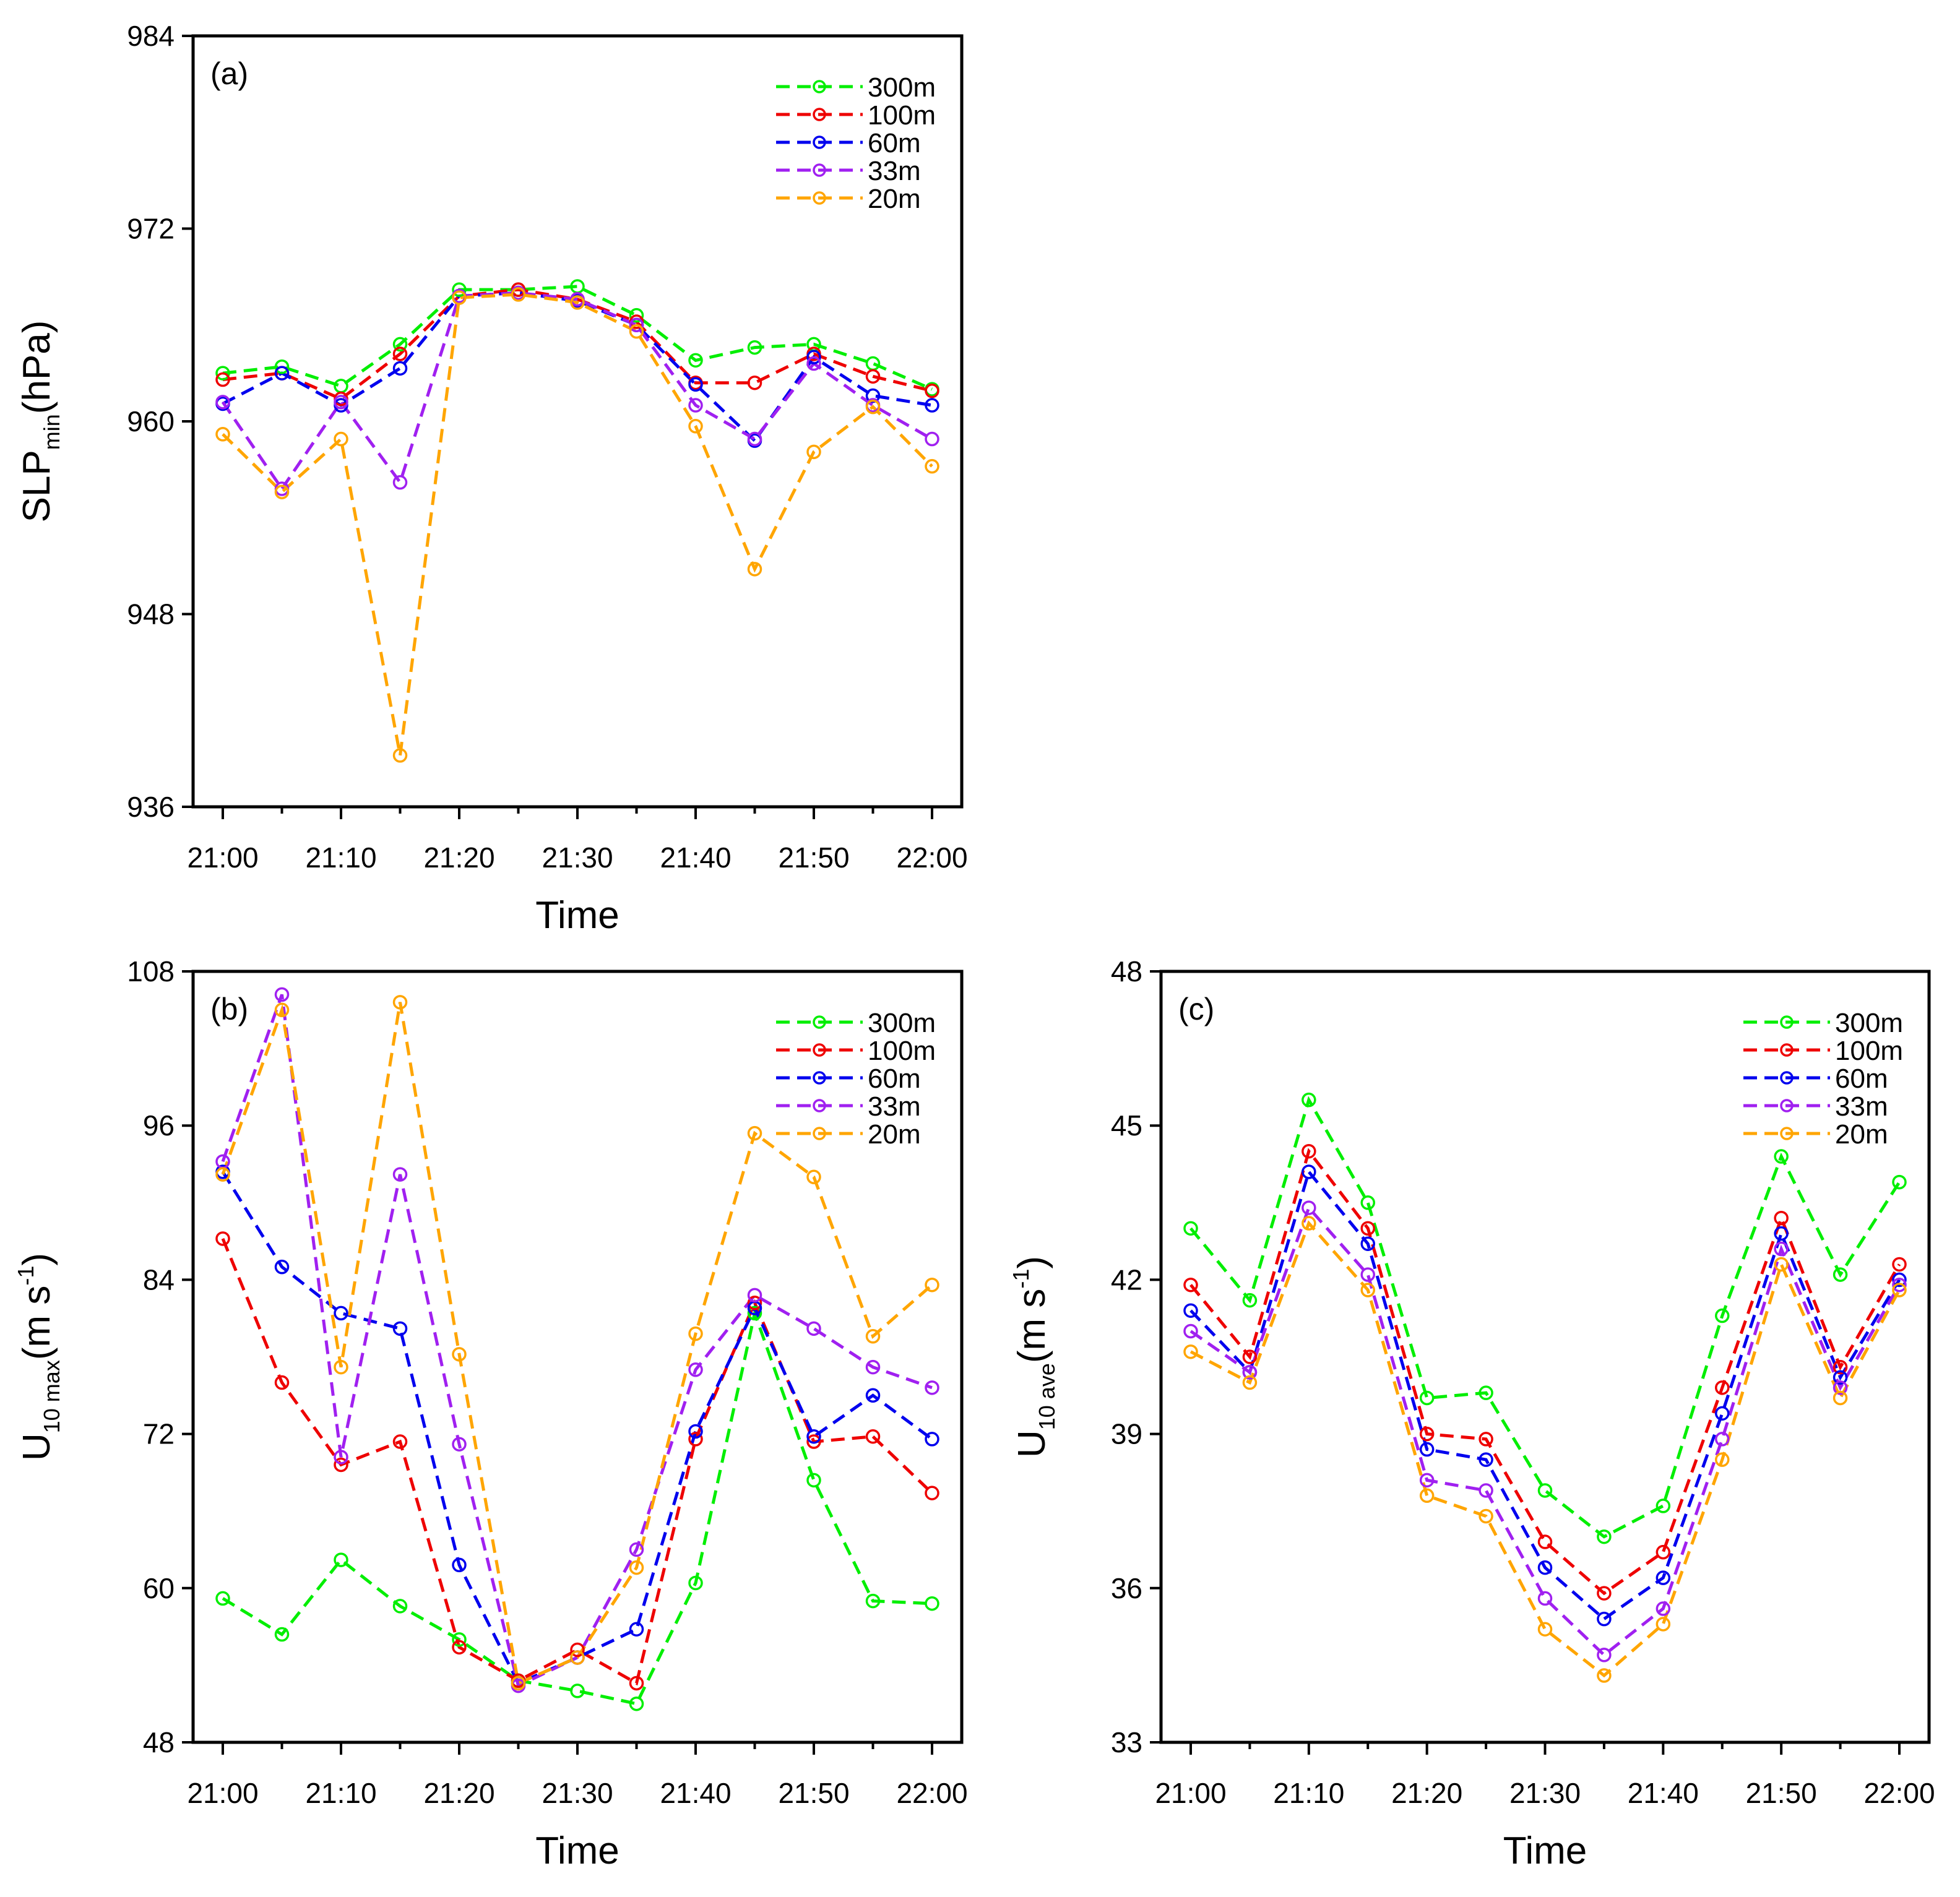 The image size is (1960, 1897). I want to click on y-axis-title-superscript: -1, so click(25, 1276).